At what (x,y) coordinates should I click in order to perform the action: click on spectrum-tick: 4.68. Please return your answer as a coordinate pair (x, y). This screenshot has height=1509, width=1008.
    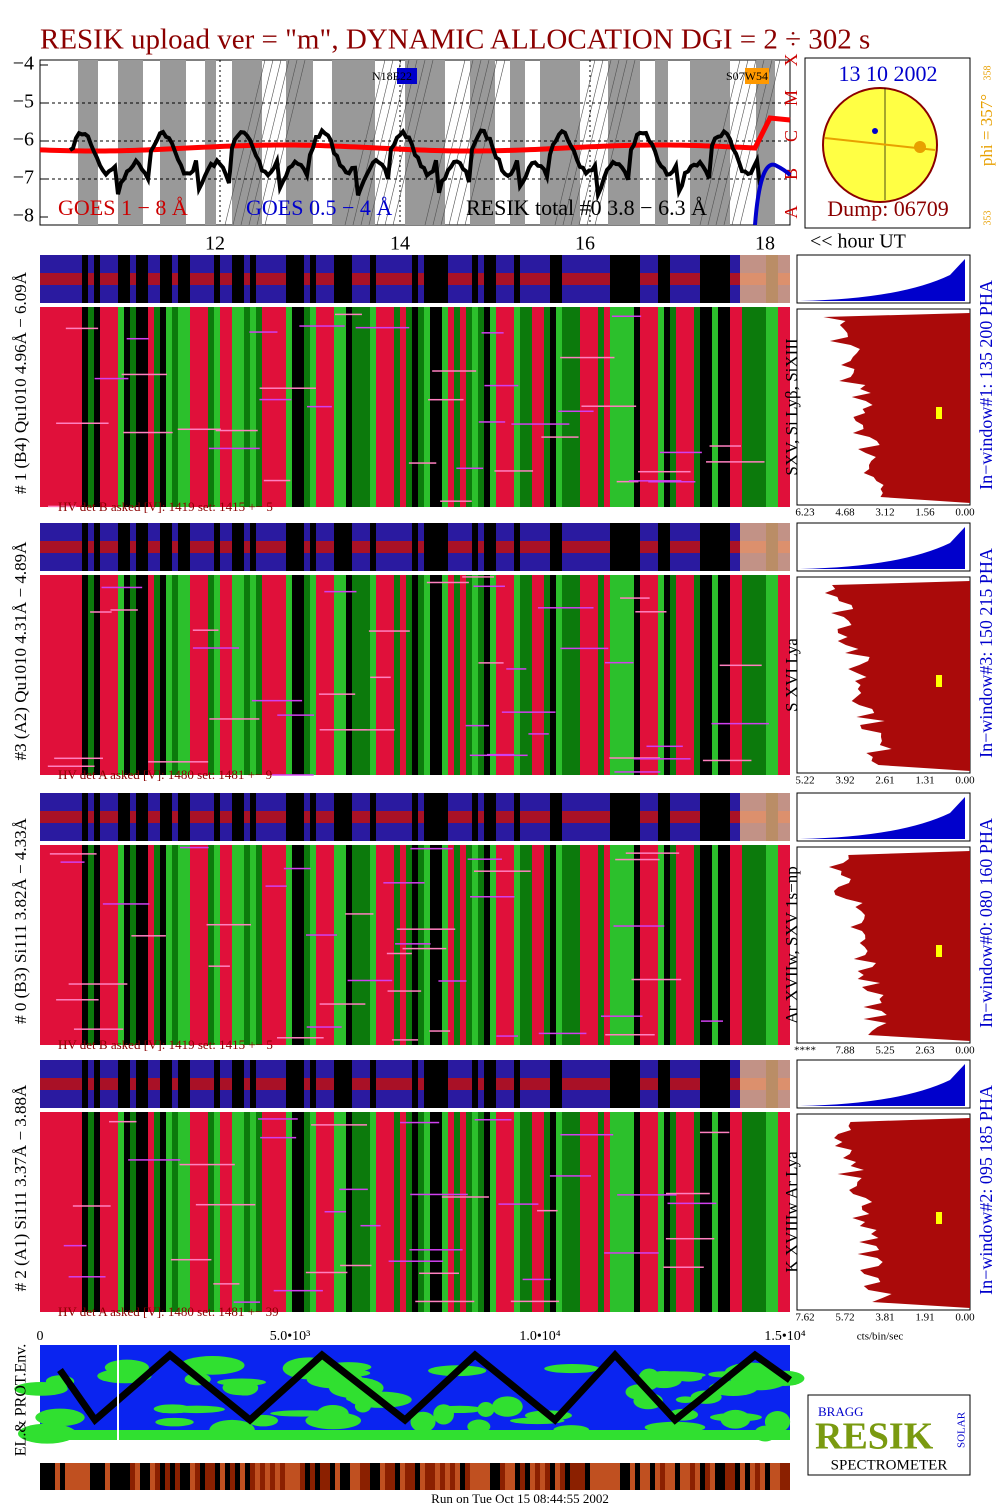
    Looking at the image, I should click on (845, 513).